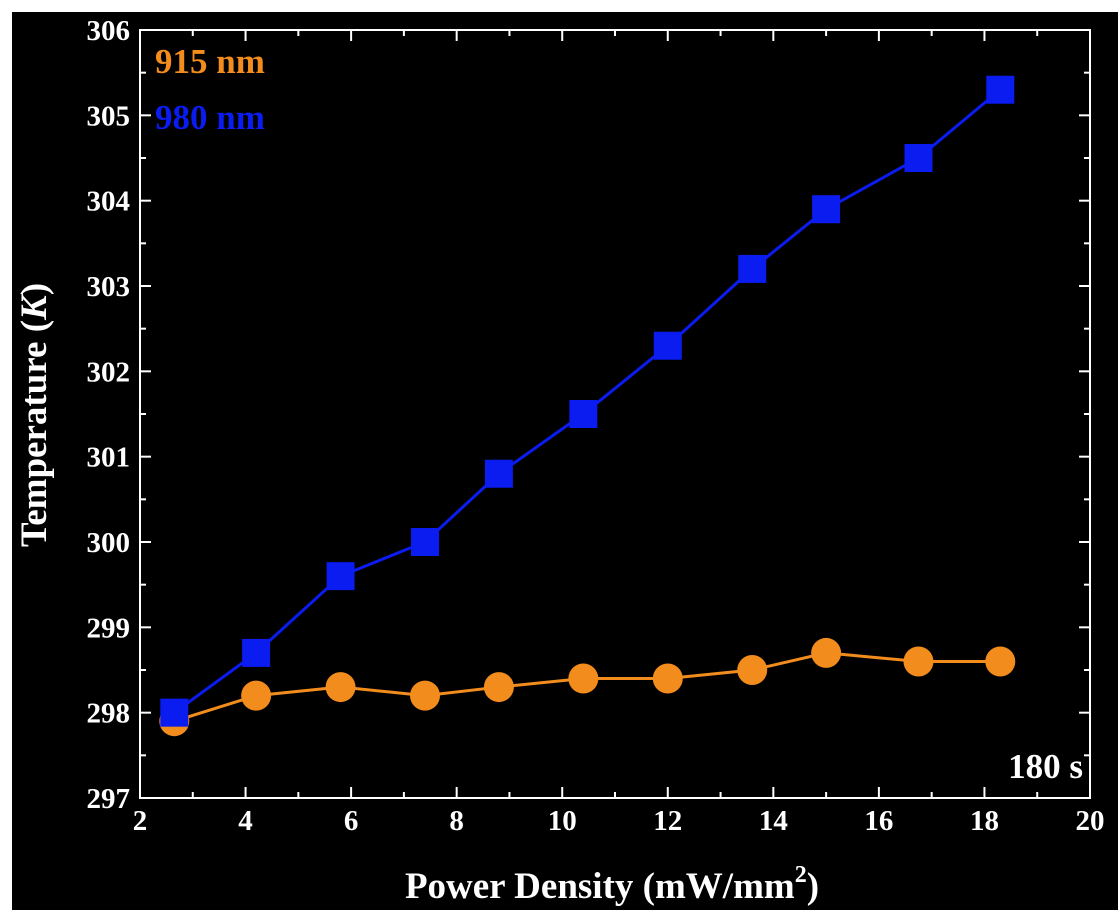 The image size is (1118, 910). Describe the element at coordinates (109, 458) in the screenshot. I see `y-tick-label: 301` at that location.